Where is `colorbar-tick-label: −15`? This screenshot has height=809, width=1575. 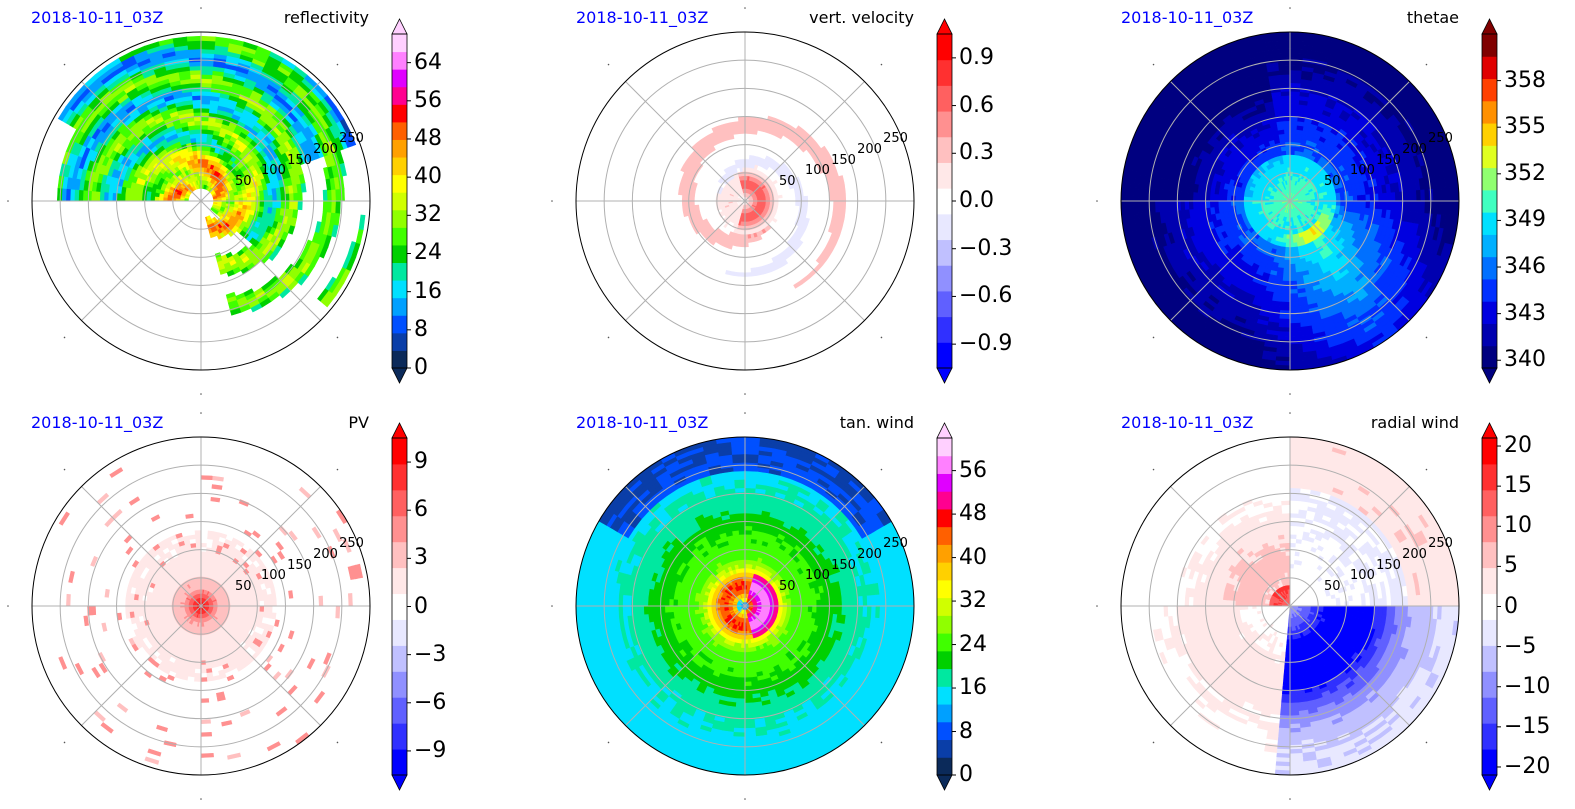
colorbar-tick-label: −15 is located at coordinates (1527, 726).